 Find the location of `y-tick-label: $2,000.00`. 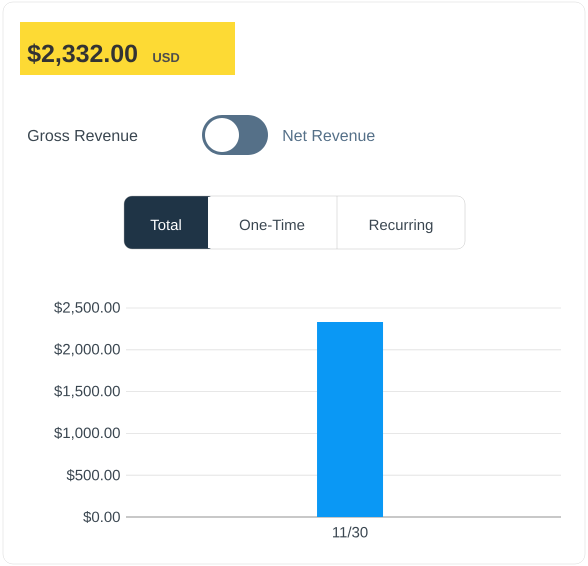

y-tick-label: $2,000.00 is located at coordinates (87, 349).